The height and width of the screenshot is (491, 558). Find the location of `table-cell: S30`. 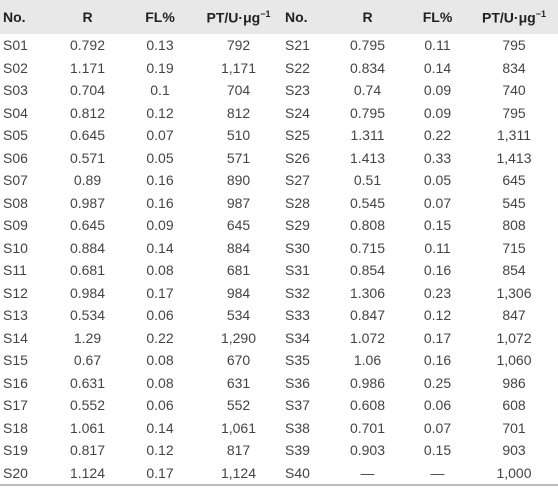

table-cell: S30 is located at coordinates (297, 247).